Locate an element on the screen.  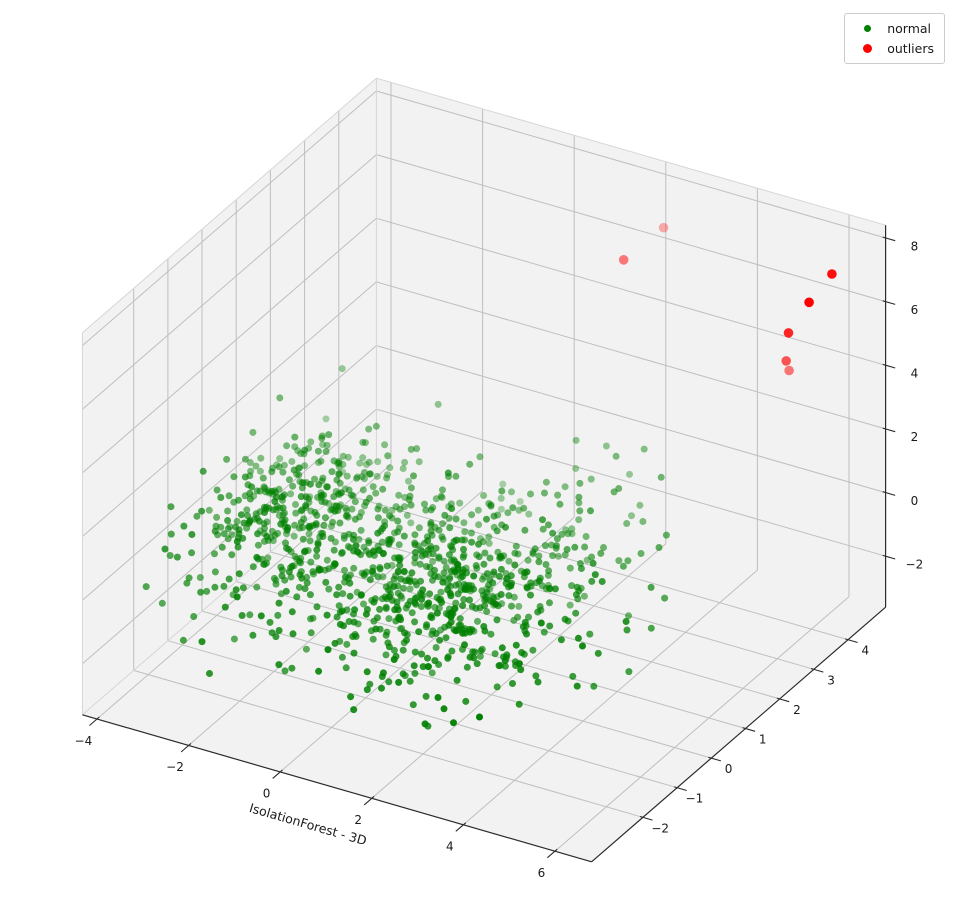
y-tick-label: 1 is located at coordinates (763, 740).